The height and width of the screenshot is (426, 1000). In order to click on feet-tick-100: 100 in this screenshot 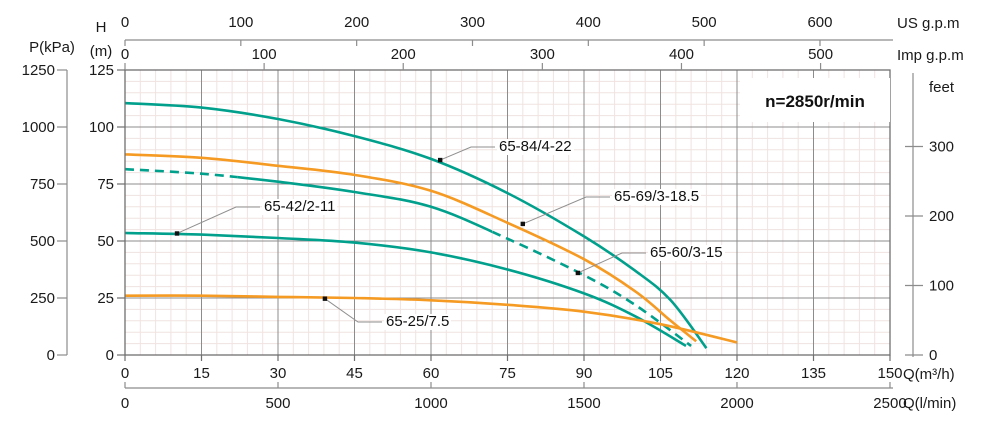, I will do `click(941, 286)`.